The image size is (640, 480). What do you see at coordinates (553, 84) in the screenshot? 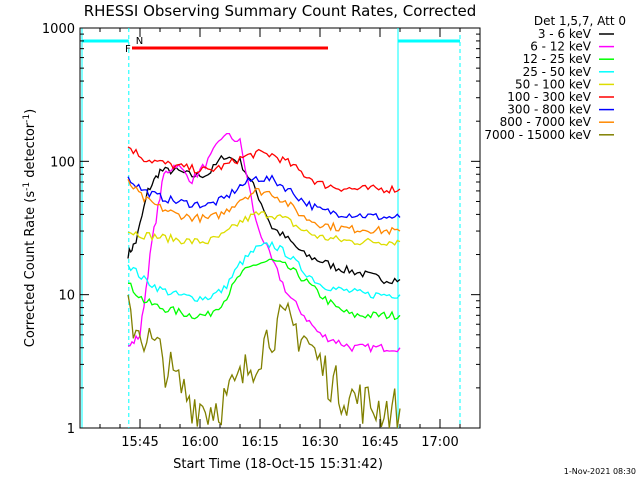
I see `legend-label: 50 - 100 keV` at bounding box center [553, 84].